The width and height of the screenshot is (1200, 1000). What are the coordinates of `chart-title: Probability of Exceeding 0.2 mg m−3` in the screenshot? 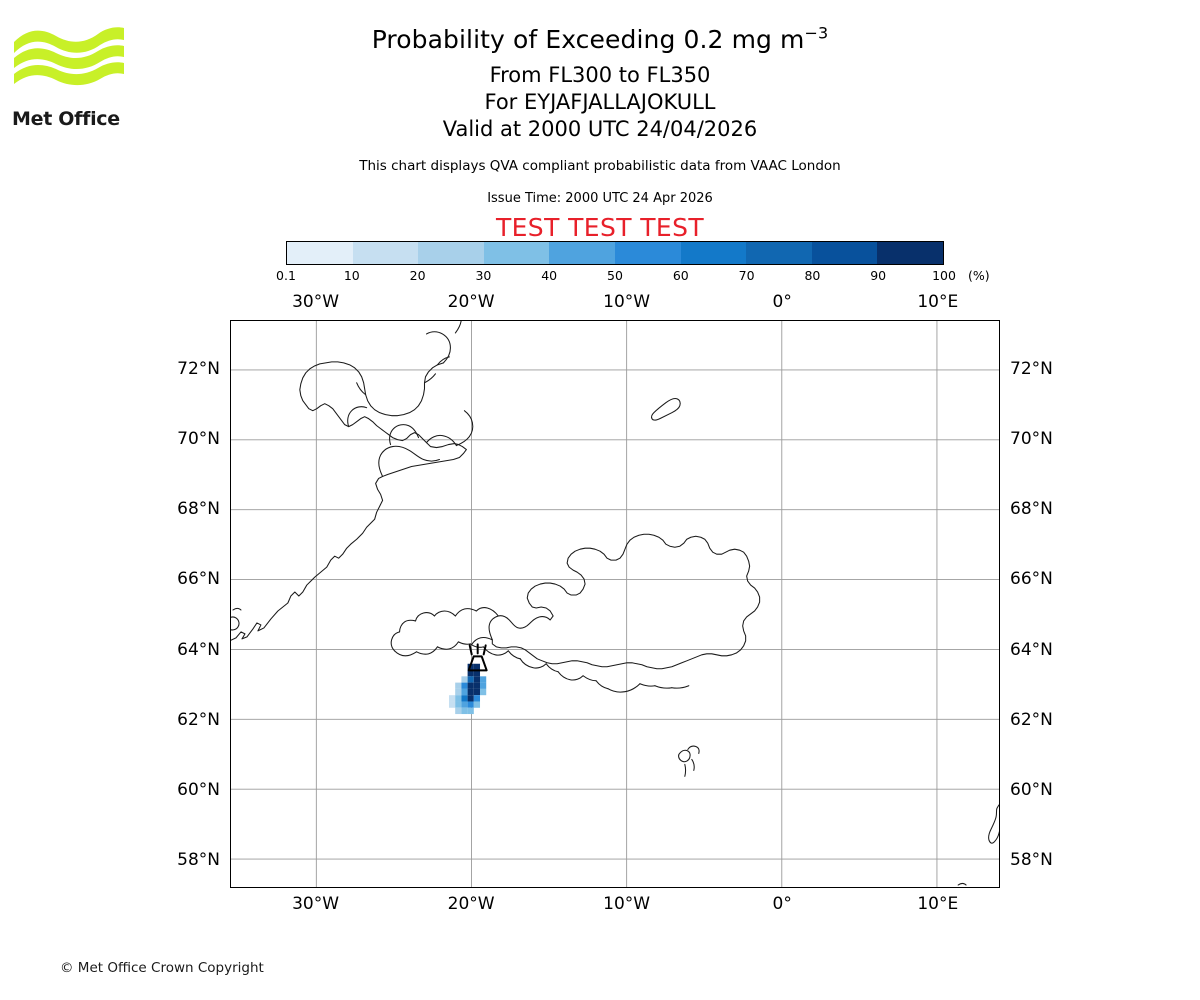 It's located at (600, 39).